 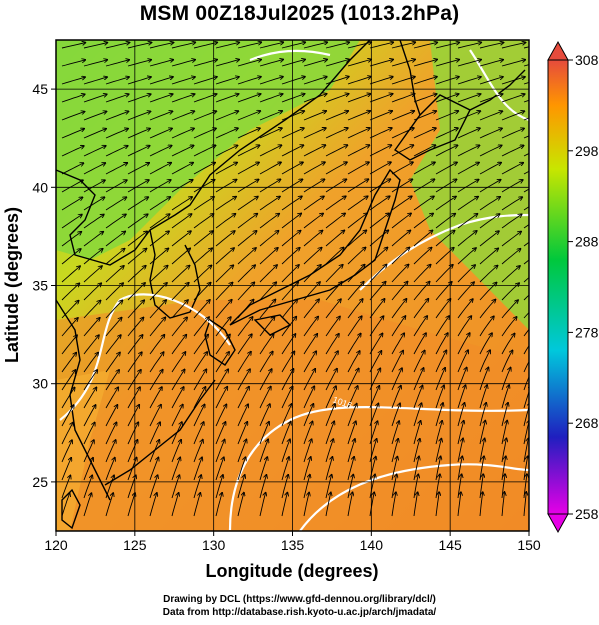 I want to click on coastline-korea, so click(x=175, y=274).